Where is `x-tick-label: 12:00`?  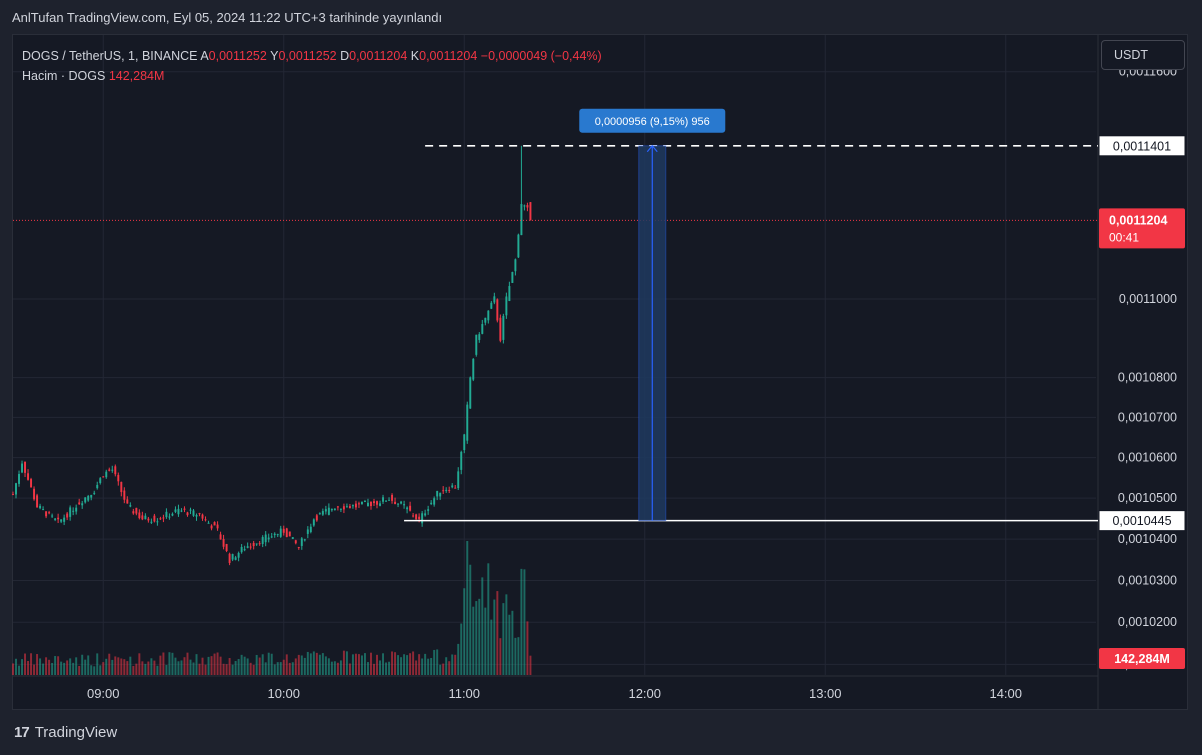 x-tick-label: 12:00 is located at coordinates (644, 693).